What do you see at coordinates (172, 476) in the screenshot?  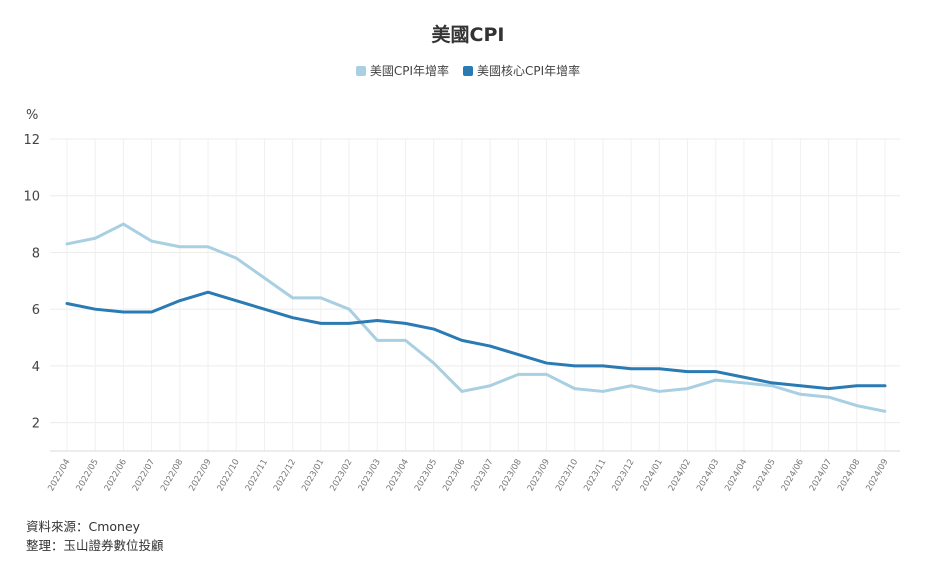 I see `x-tick-label: 2022/08` at bounding box center [172, 476].